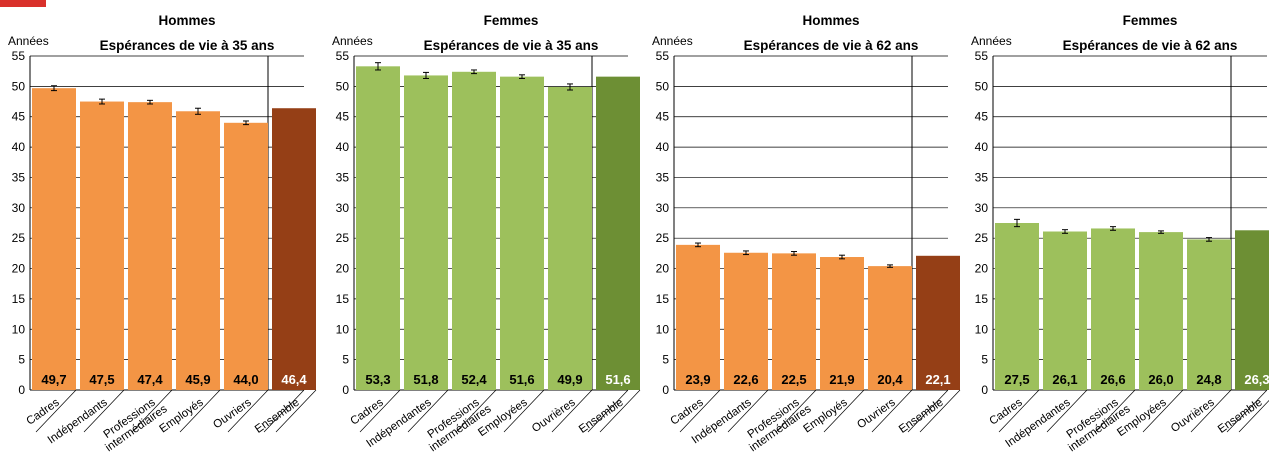 This screenshot has height=461, width=1269. I want to click on bar-value-label-4: 21,9, so click(841, 379).